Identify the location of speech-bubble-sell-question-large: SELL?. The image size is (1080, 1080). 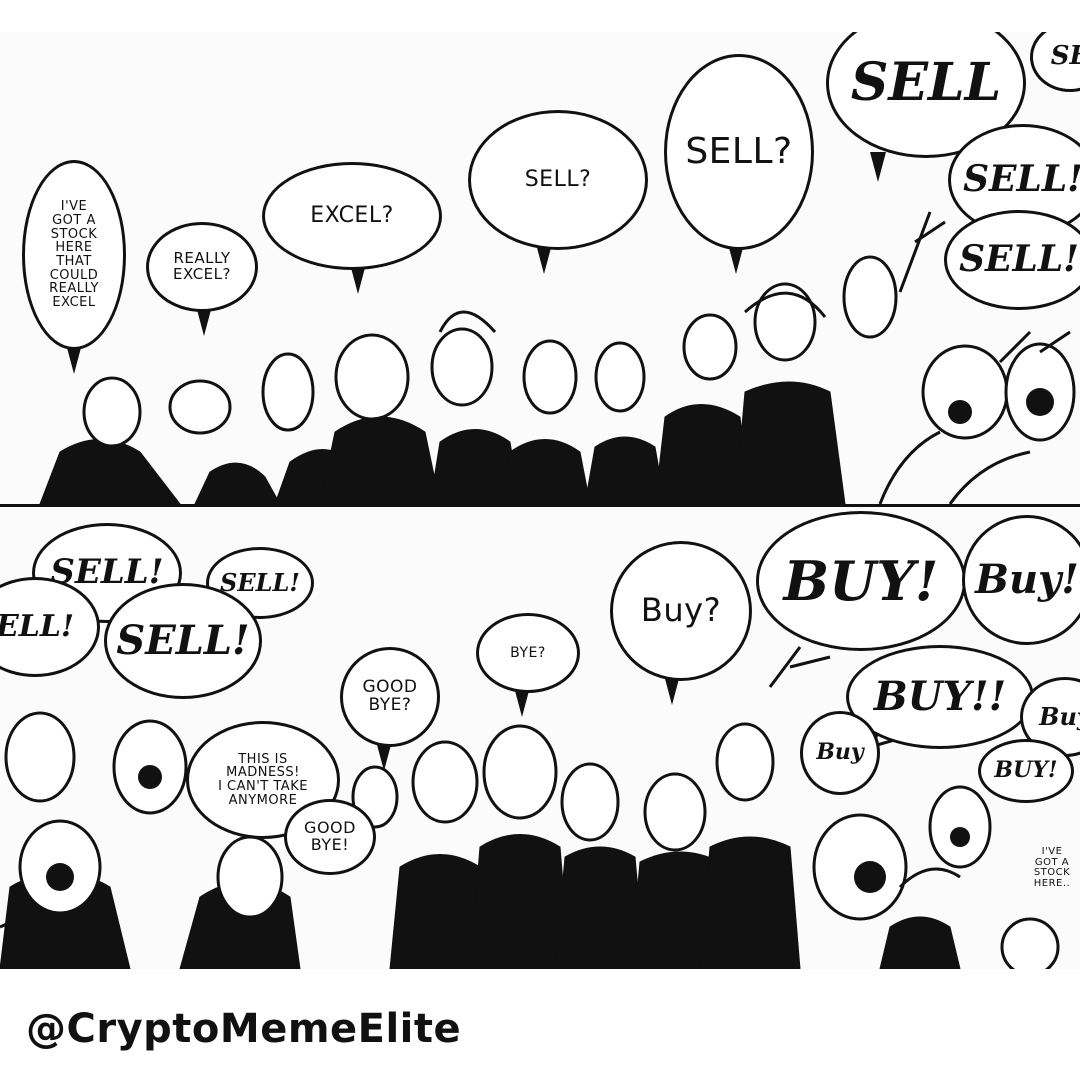
(739, 152).